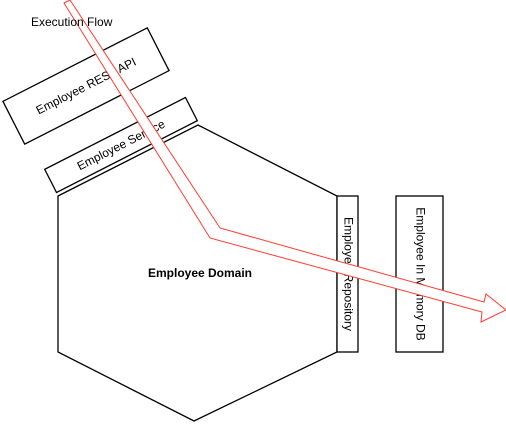 The height and width of the screenshot is (424, 506). I want to click on domain-label: Employee Domain, so click(200, 273).